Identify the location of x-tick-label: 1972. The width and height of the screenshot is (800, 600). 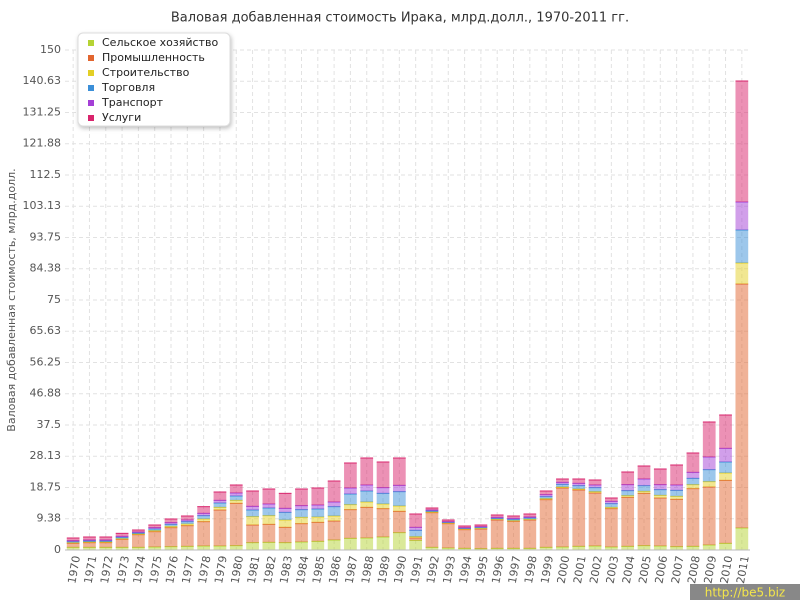
(107, 570).